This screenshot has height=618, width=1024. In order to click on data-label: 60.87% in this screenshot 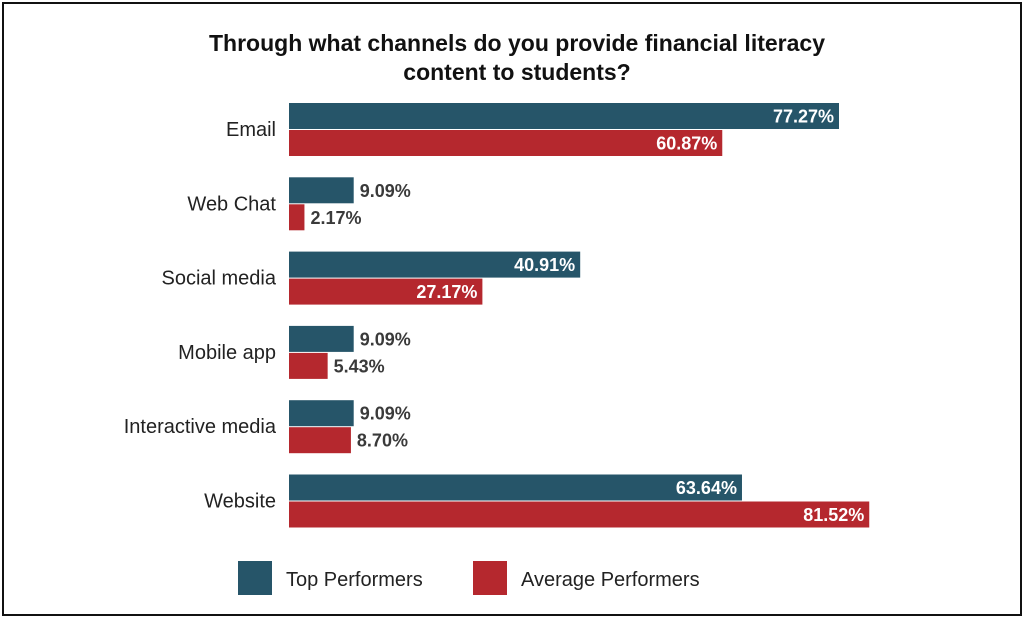, I will do `click(686, 144)`.